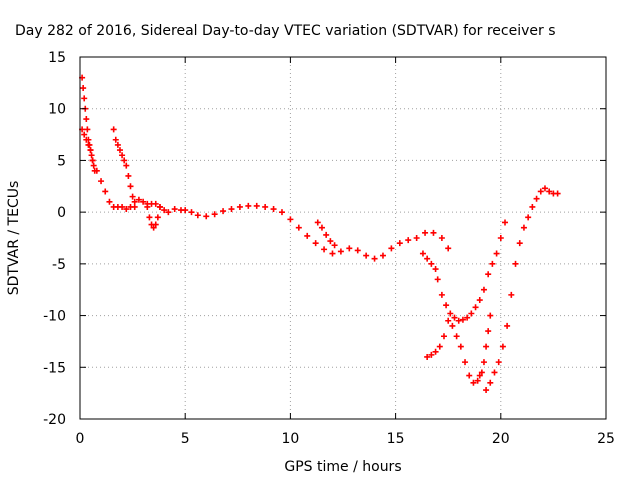 The width and height of the screenshot is (640, 480). I want to click on x-tick-label: 5, so click(185, 439).